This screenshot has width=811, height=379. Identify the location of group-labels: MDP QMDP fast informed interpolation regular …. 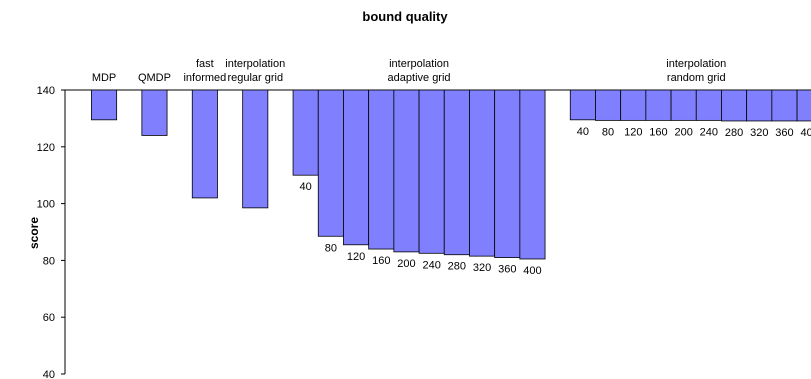
(409, 71).